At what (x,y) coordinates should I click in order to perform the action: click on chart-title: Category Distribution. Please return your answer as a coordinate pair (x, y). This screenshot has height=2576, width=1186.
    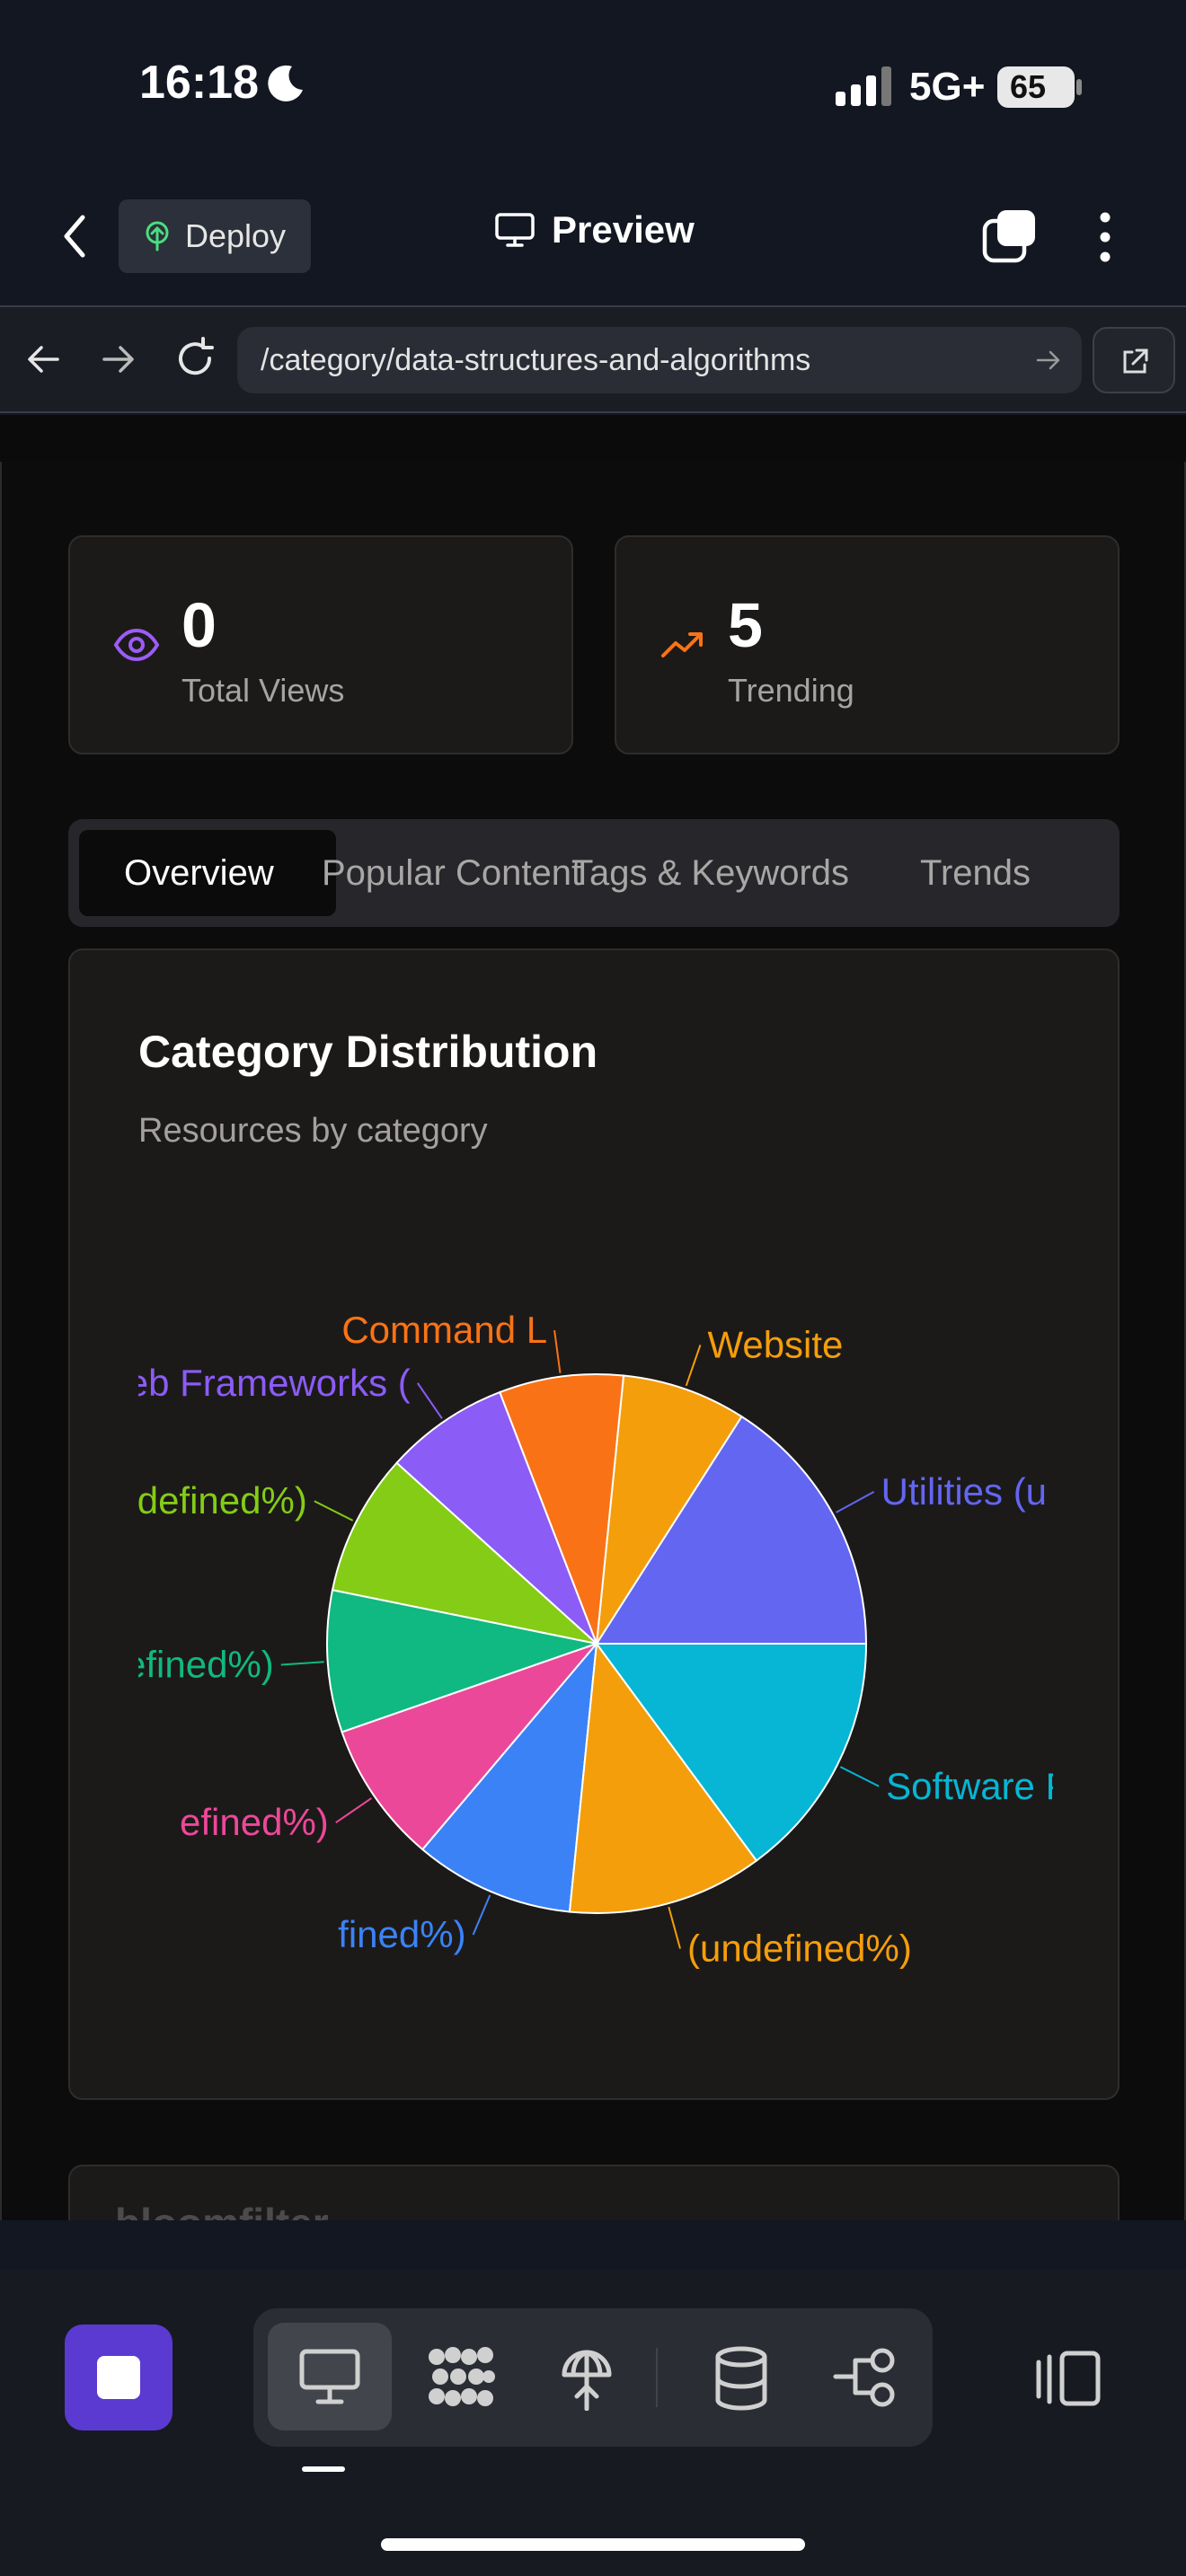
    Looking at the image, I should click on (368, 1052).